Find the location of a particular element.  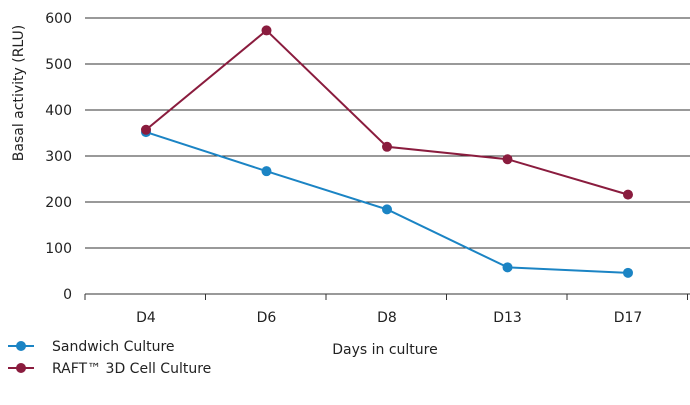

y-axis-title: Basal activity (RLU) is located at coordinates (19, 93).